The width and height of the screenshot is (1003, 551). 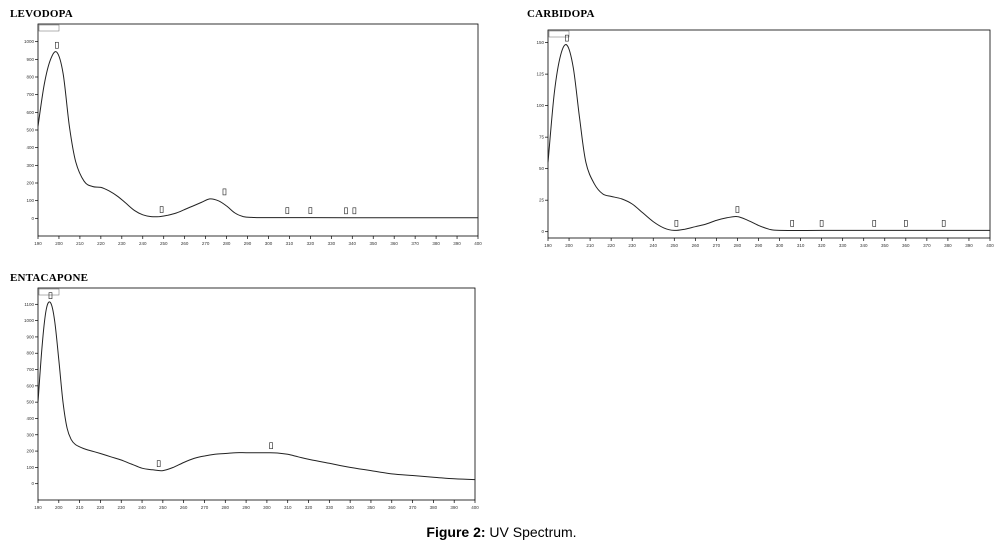 What do you see at coordinates (248, 243) in the screenshot?
I see `levodopa-x-tick-label: 290` at bounding box center [248, 243].